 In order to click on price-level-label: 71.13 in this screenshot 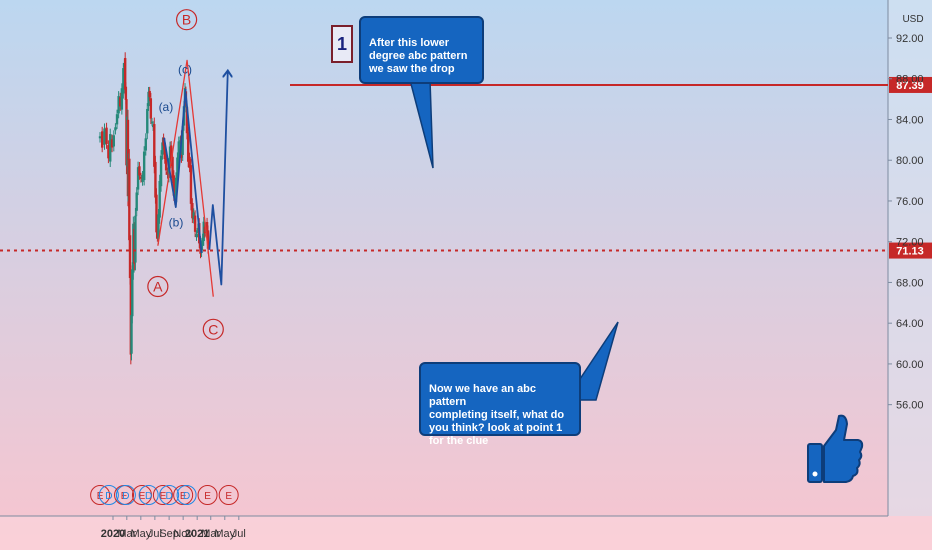, I will do `click(910, 252)`.